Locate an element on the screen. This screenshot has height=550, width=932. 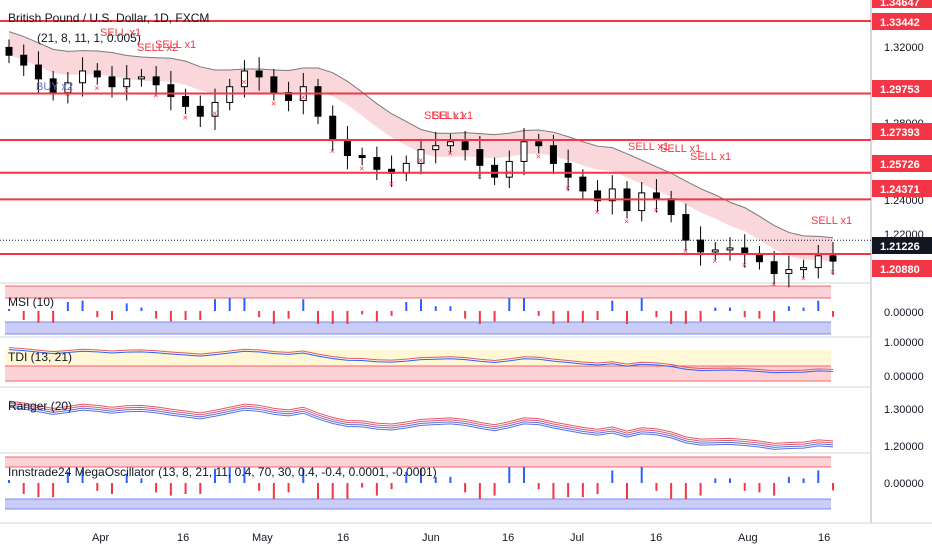
time-axis: Apr 16 May 16 Jun 16 Jul 16 Aug 16 is located at coordinates (461, 538).